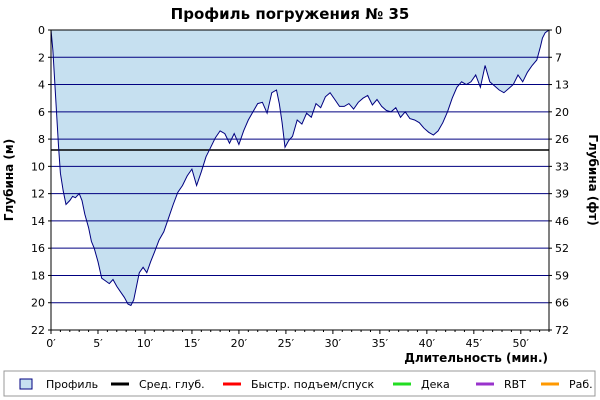 This screenshot has width=600, height=400. Describe the element at coordinates (38, 303) in the screenshot. I see `y-tick-label-left: 20` at that location.